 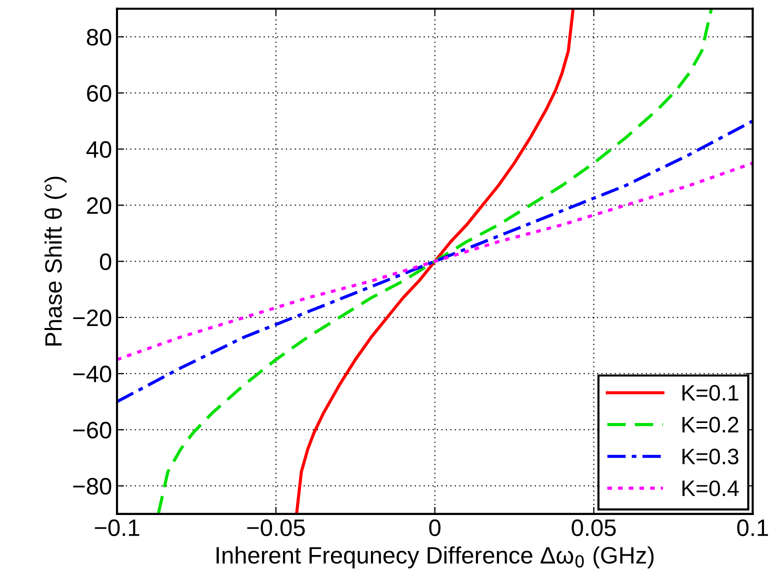 What do you see at coordinates (106, 261) in the screenshot?
I see `y-tick-label: 0` at bounding box center [106, 261].